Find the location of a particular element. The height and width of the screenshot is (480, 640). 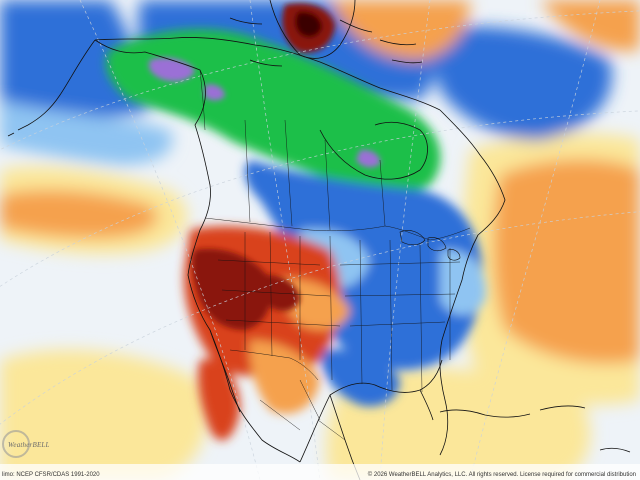

weatherbell-logo: WeatherBELL is located at coordinates (26, 445).